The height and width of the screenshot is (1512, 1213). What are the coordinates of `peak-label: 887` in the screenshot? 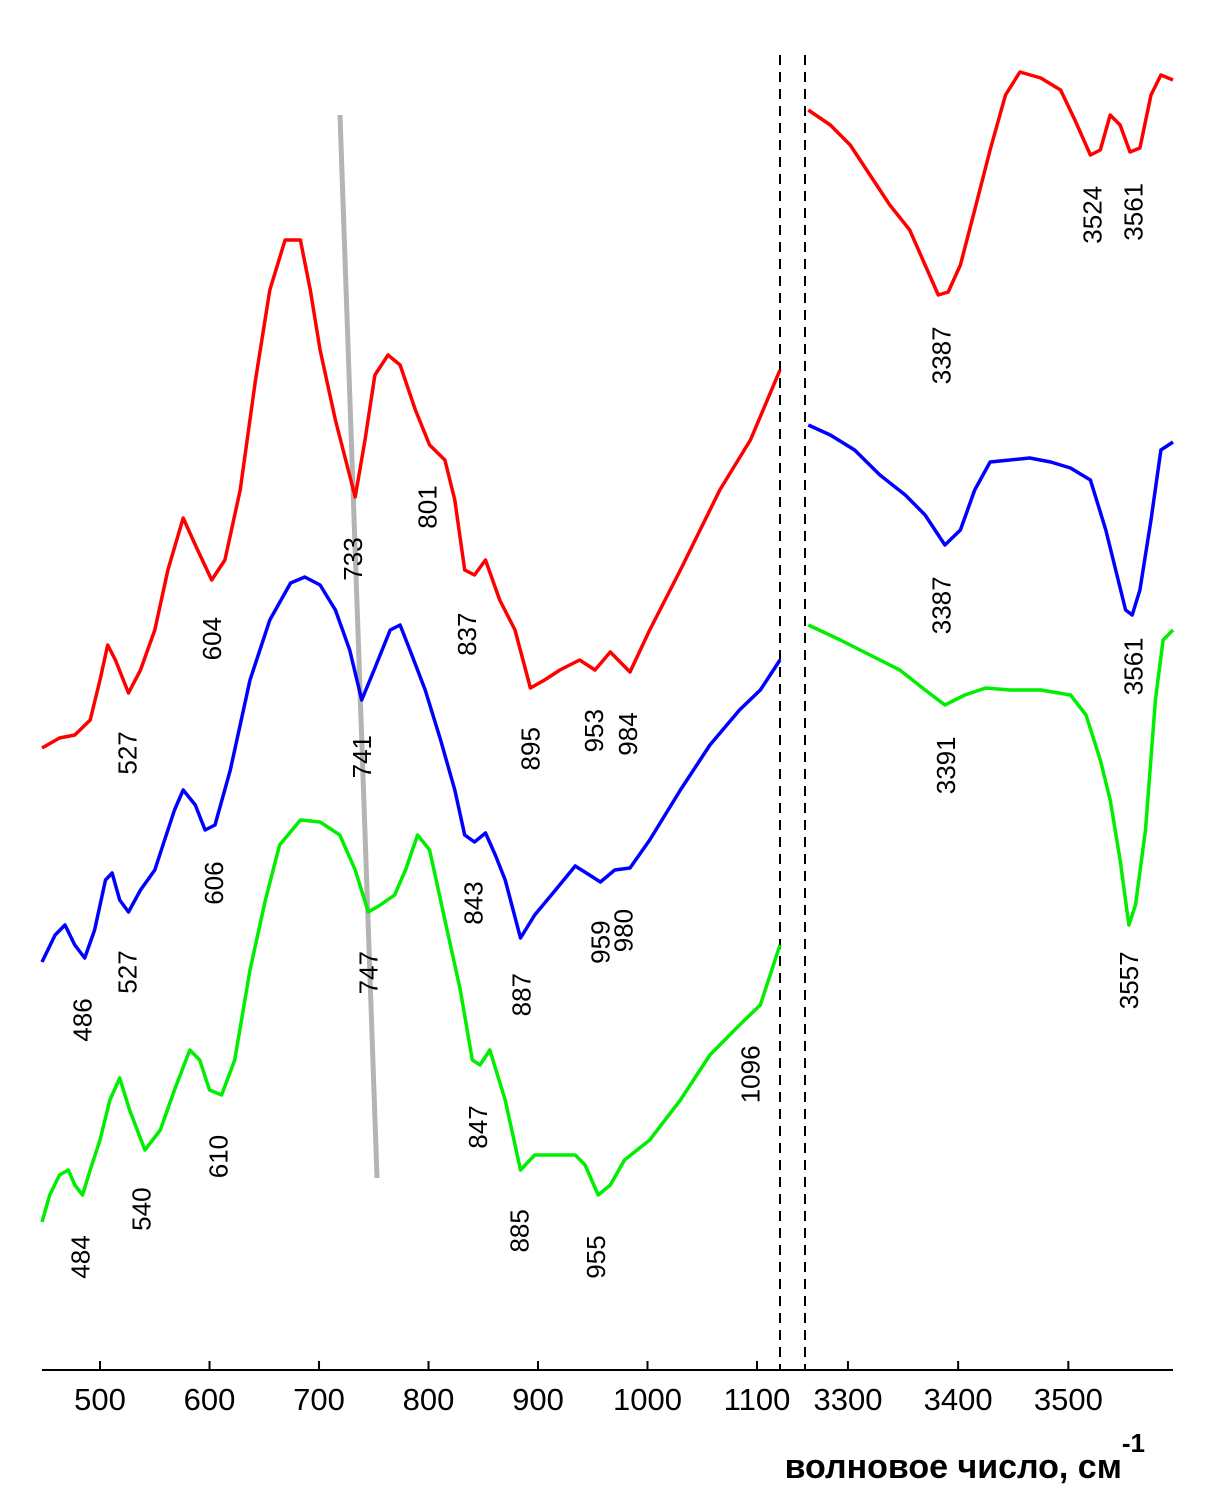 It's located at (522, 994).